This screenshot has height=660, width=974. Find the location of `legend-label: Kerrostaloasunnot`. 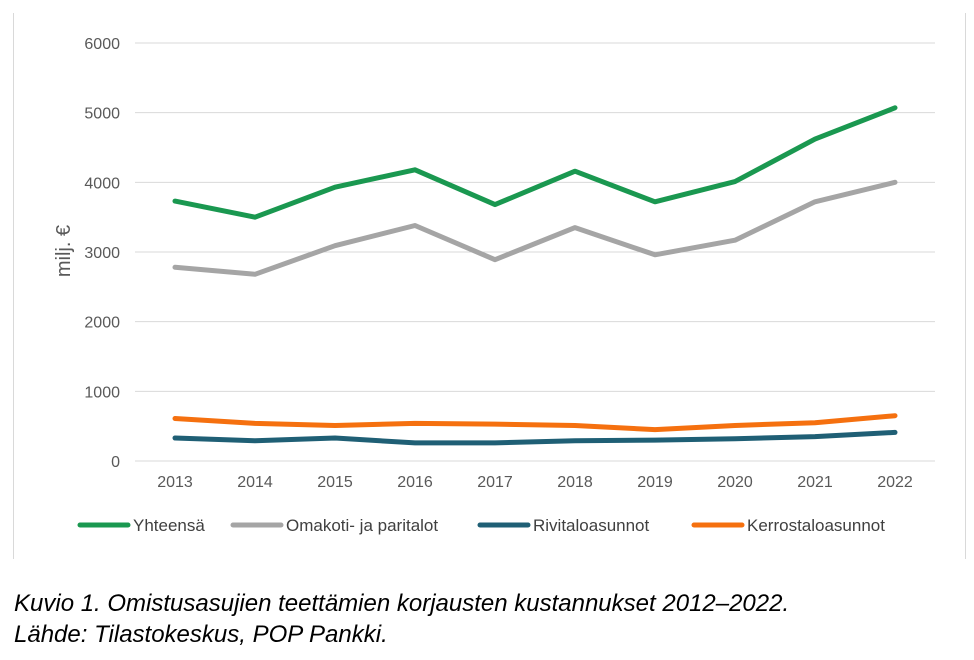

legend-label: Kerrostaloasunnot is located at coordinates (816, 525).